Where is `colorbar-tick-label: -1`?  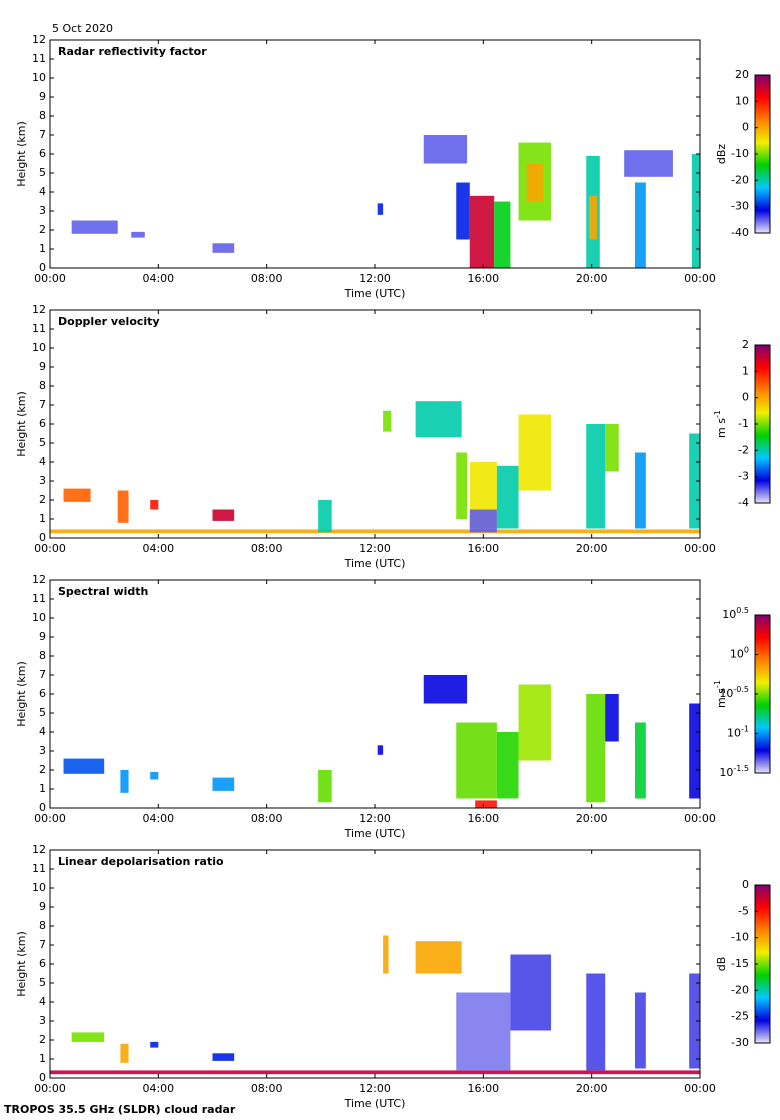 colorbar-tick-label: -1 is located at coordinates (743, 423).